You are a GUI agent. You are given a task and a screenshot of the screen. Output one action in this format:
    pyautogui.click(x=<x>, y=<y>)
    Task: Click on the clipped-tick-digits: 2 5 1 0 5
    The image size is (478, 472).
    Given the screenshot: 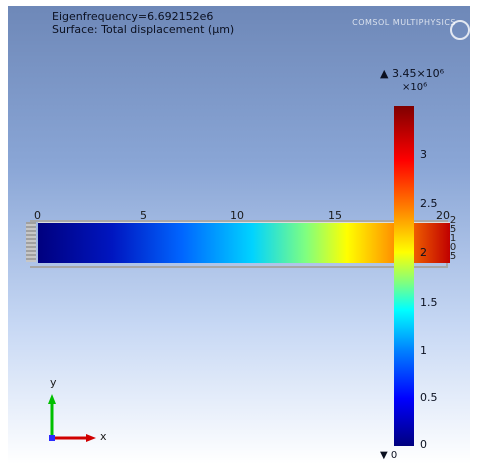 What is the action you would take?
    pyautogui.click(x=453, y=238)
    